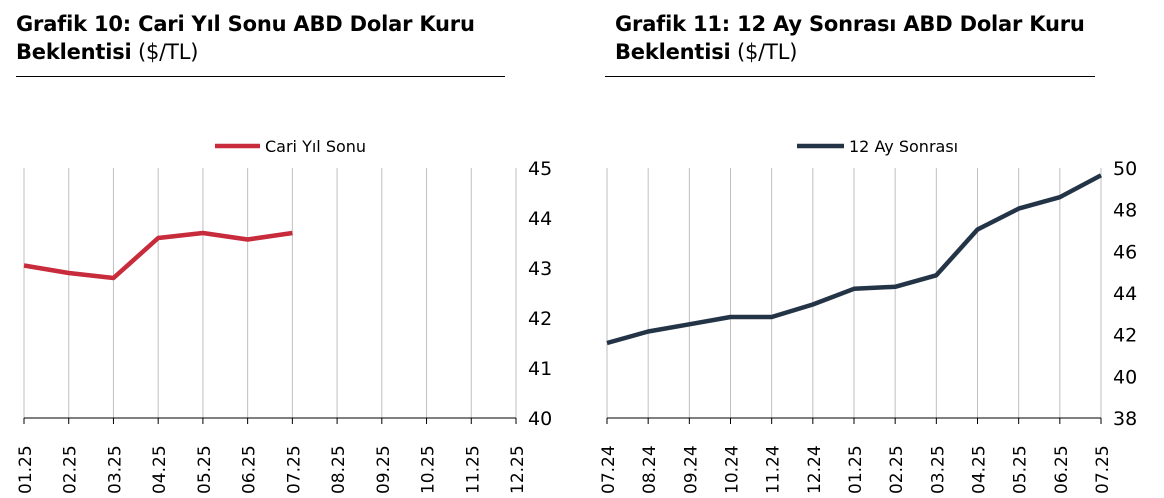 Image resolution: width=1164 pixels, height=498 pixels. Describe the element at coordinates (854, 259) in the screenshot. I see `right-series-line` at that location.